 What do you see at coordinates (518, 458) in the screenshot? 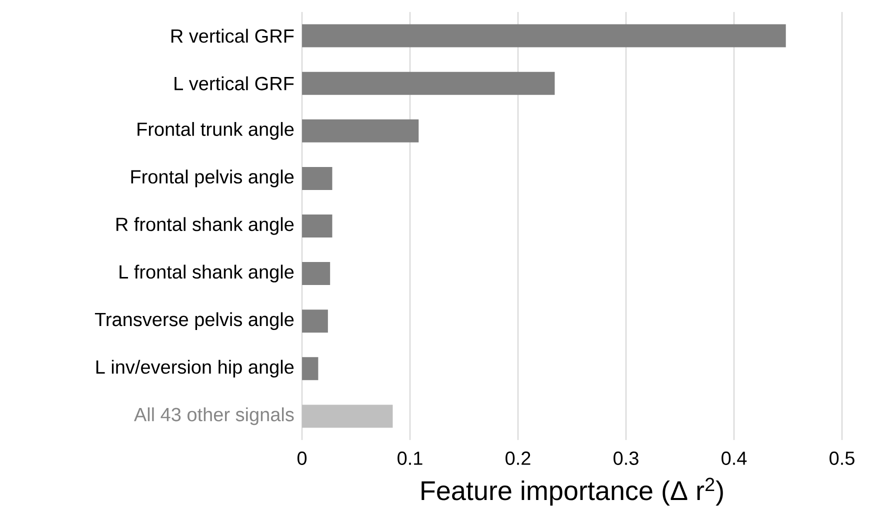
I see `x-tick-label: 0.2` at bounding box center [518, 458].